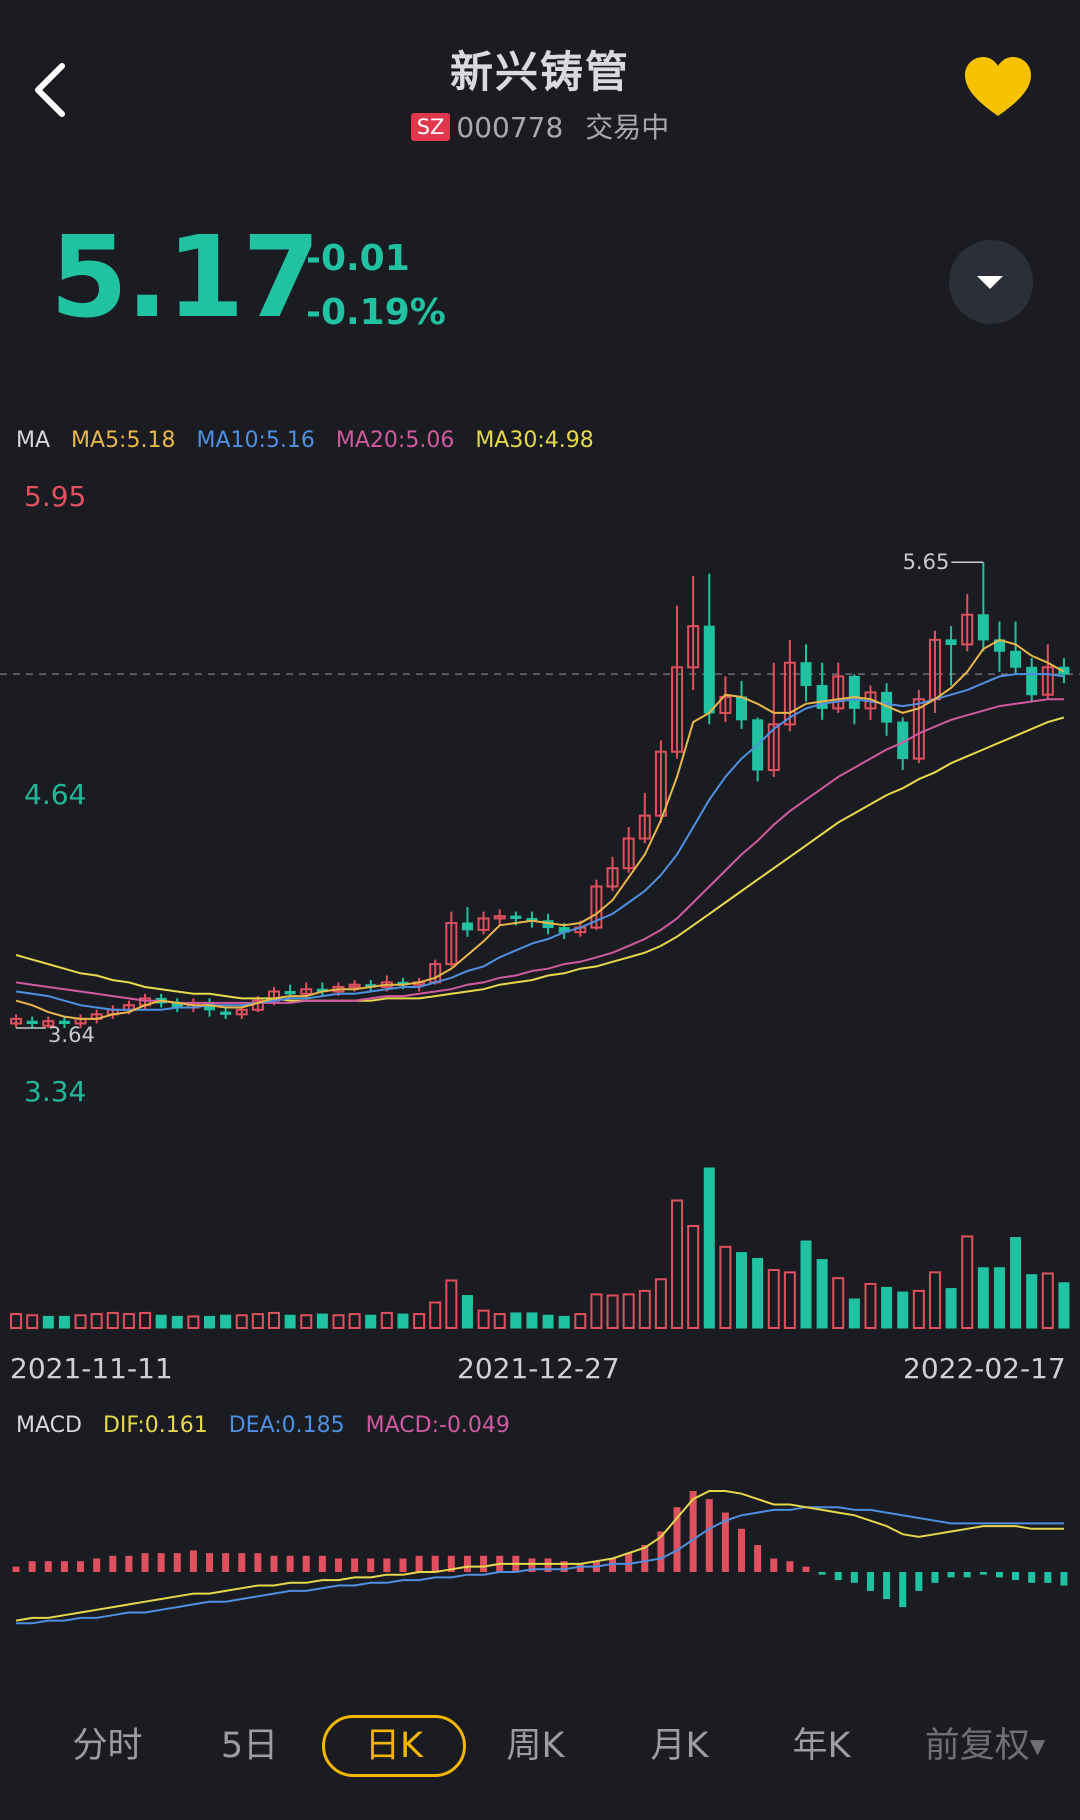 The image size is (1080, 1820). Describe the element at coordinates (538, 1368) in the screenshot. I see `x-label-mid: 2021-12-27` at that location.